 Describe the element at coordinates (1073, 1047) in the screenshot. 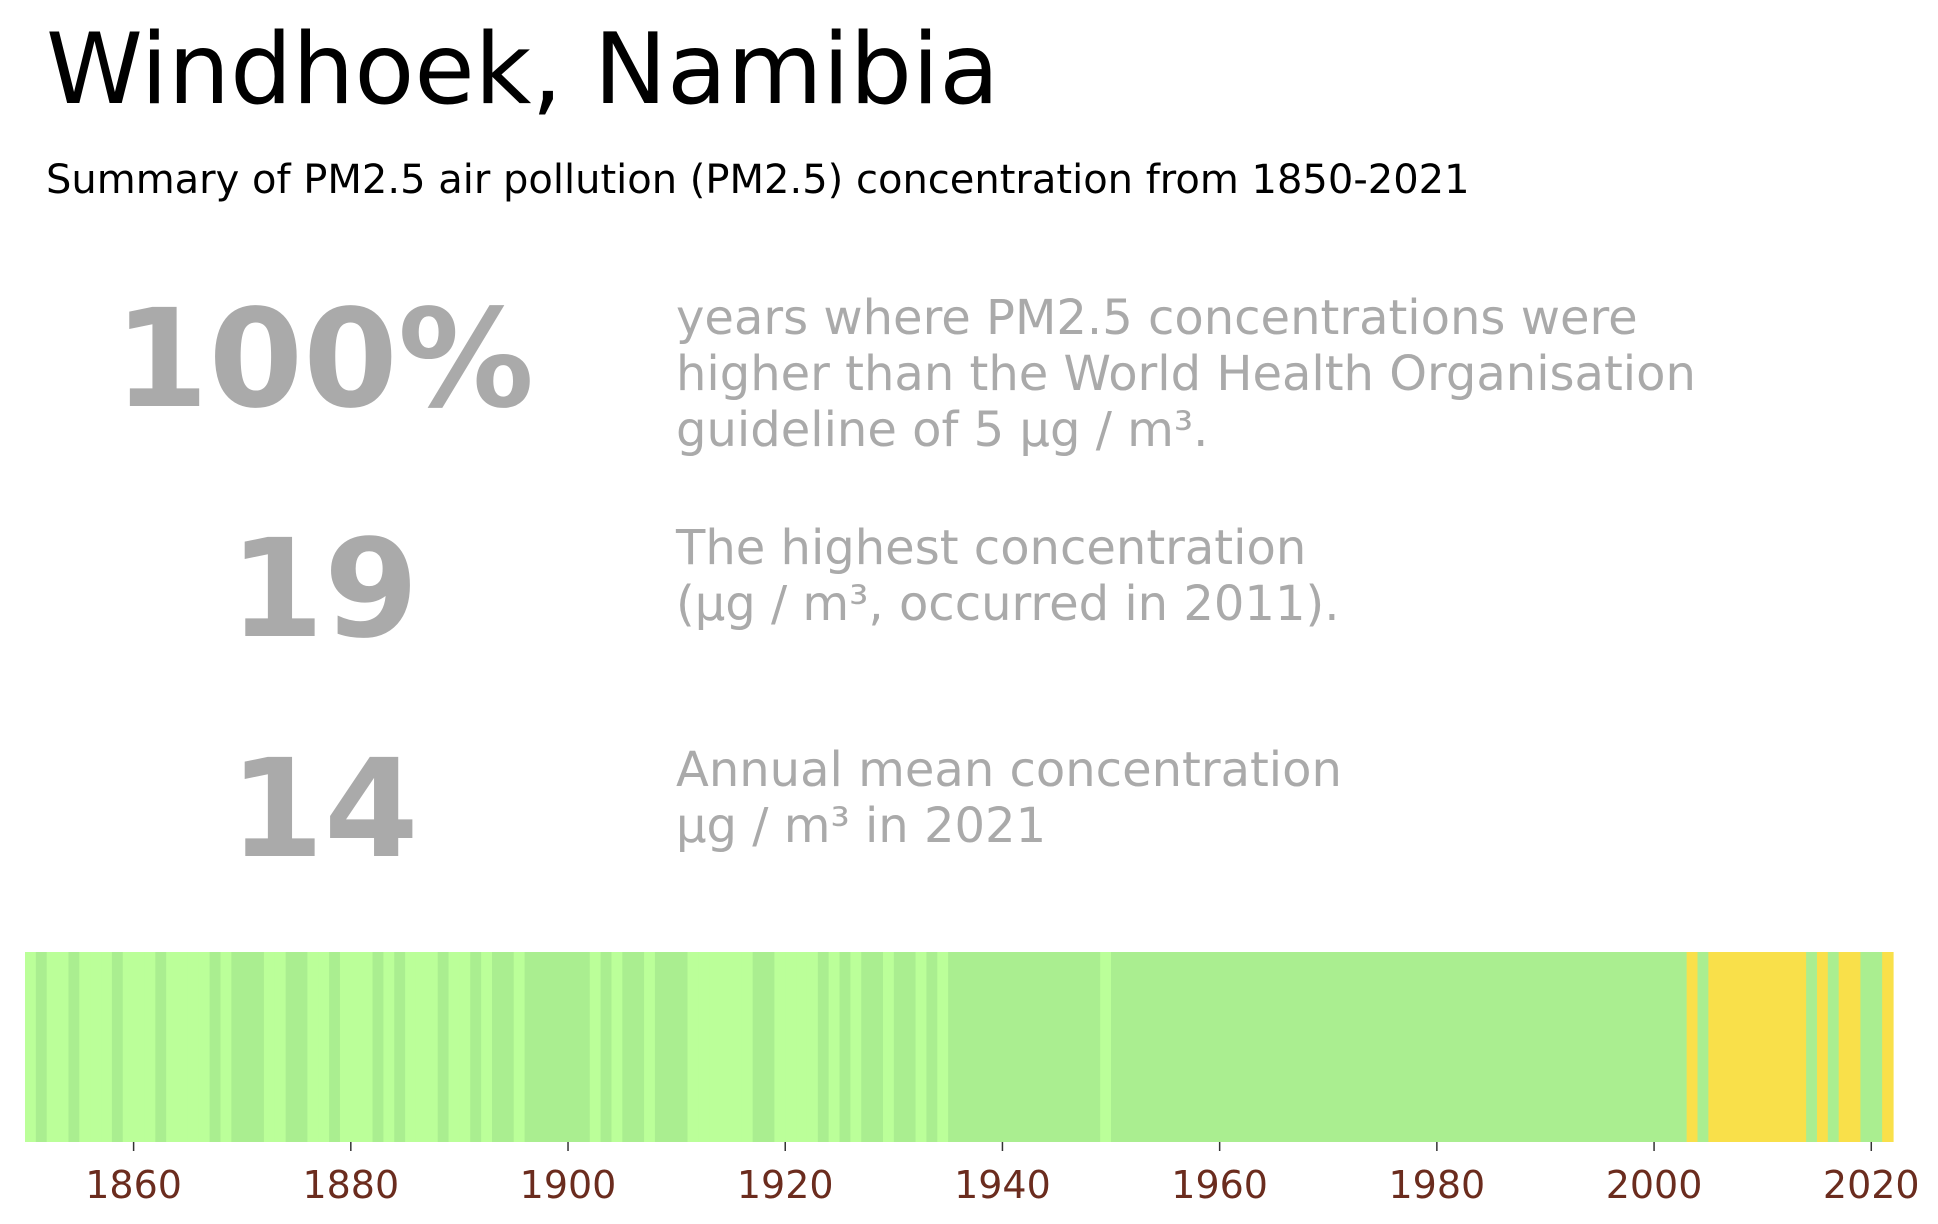

I see `stripe-1946` at that location.